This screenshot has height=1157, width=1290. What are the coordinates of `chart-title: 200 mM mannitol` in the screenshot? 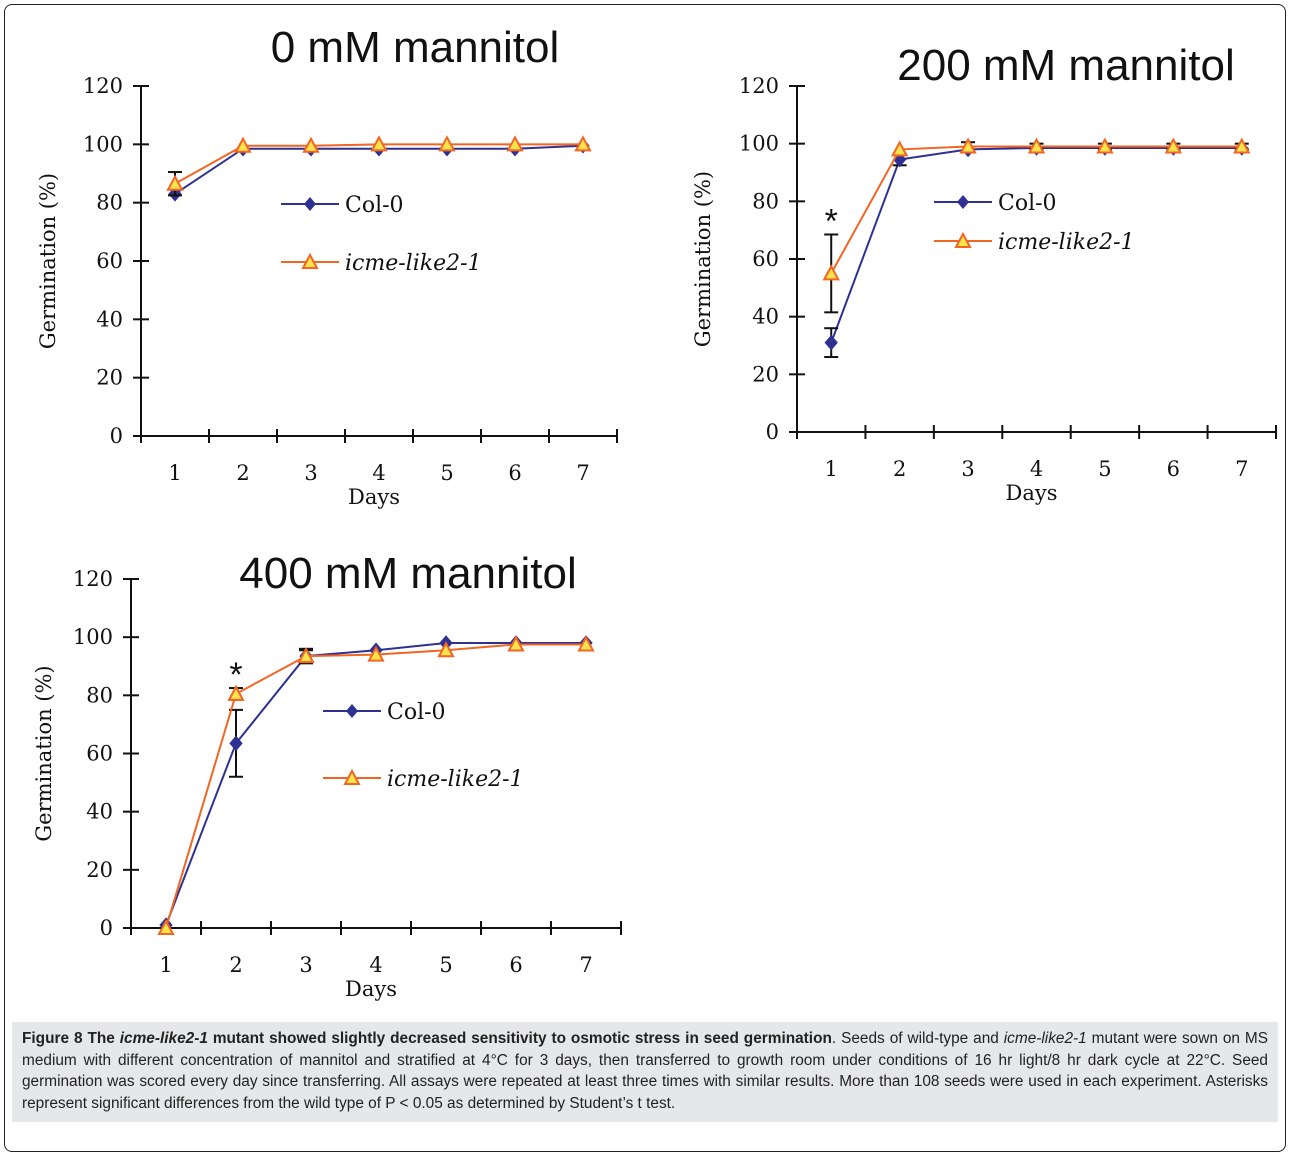 It's located at (1065, 65).